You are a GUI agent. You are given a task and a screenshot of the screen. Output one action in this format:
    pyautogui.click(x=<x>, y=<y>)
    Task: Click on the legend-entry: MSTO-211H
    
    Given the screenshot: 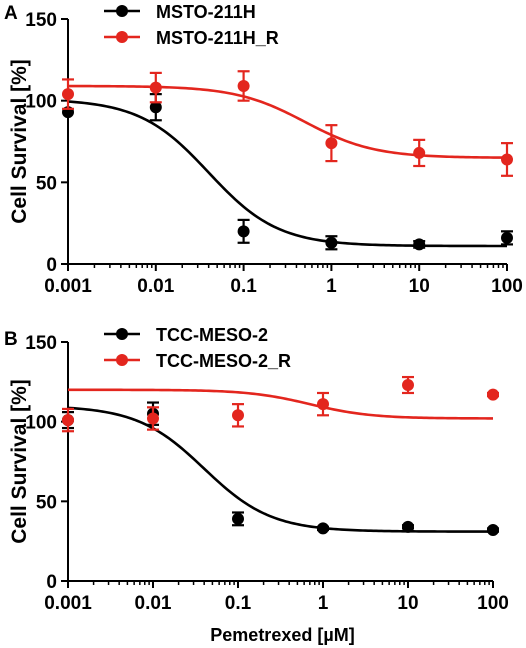 What is the action you would take?
    pyautogui.click(x=180, y=12)
    